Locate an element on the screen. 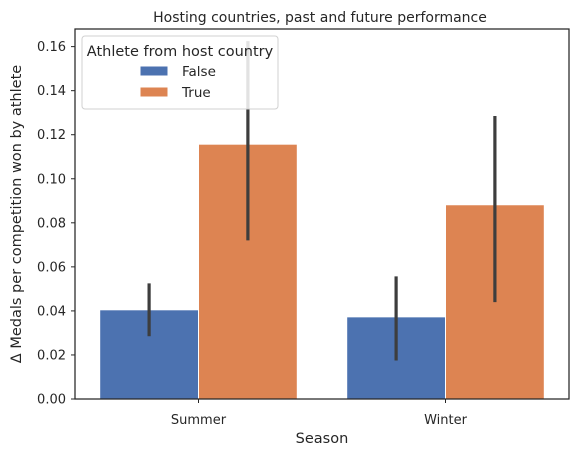 This screenshot has width=579, height=457. y-axis-label: Δ Medals per competition won by athlete is located at coordinates (17, 214).